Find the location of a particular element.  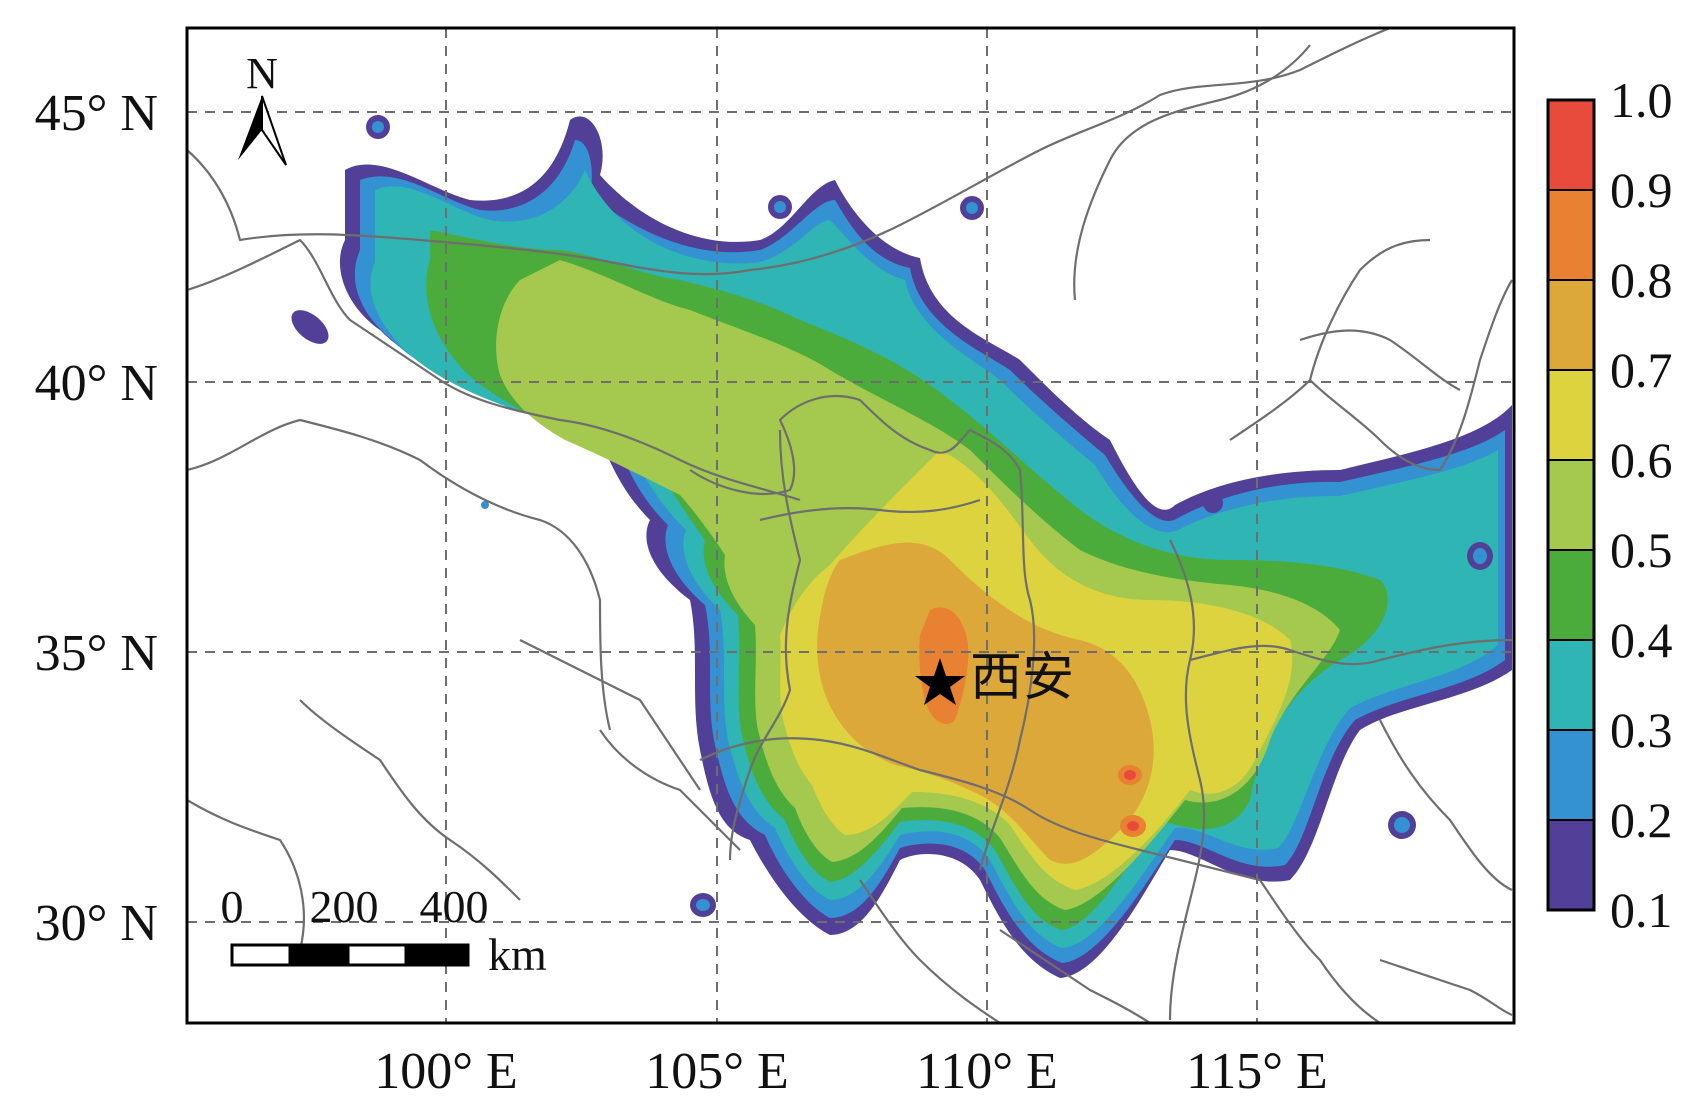

legend-label: 0.8 is located at coordinates (1641, 280).